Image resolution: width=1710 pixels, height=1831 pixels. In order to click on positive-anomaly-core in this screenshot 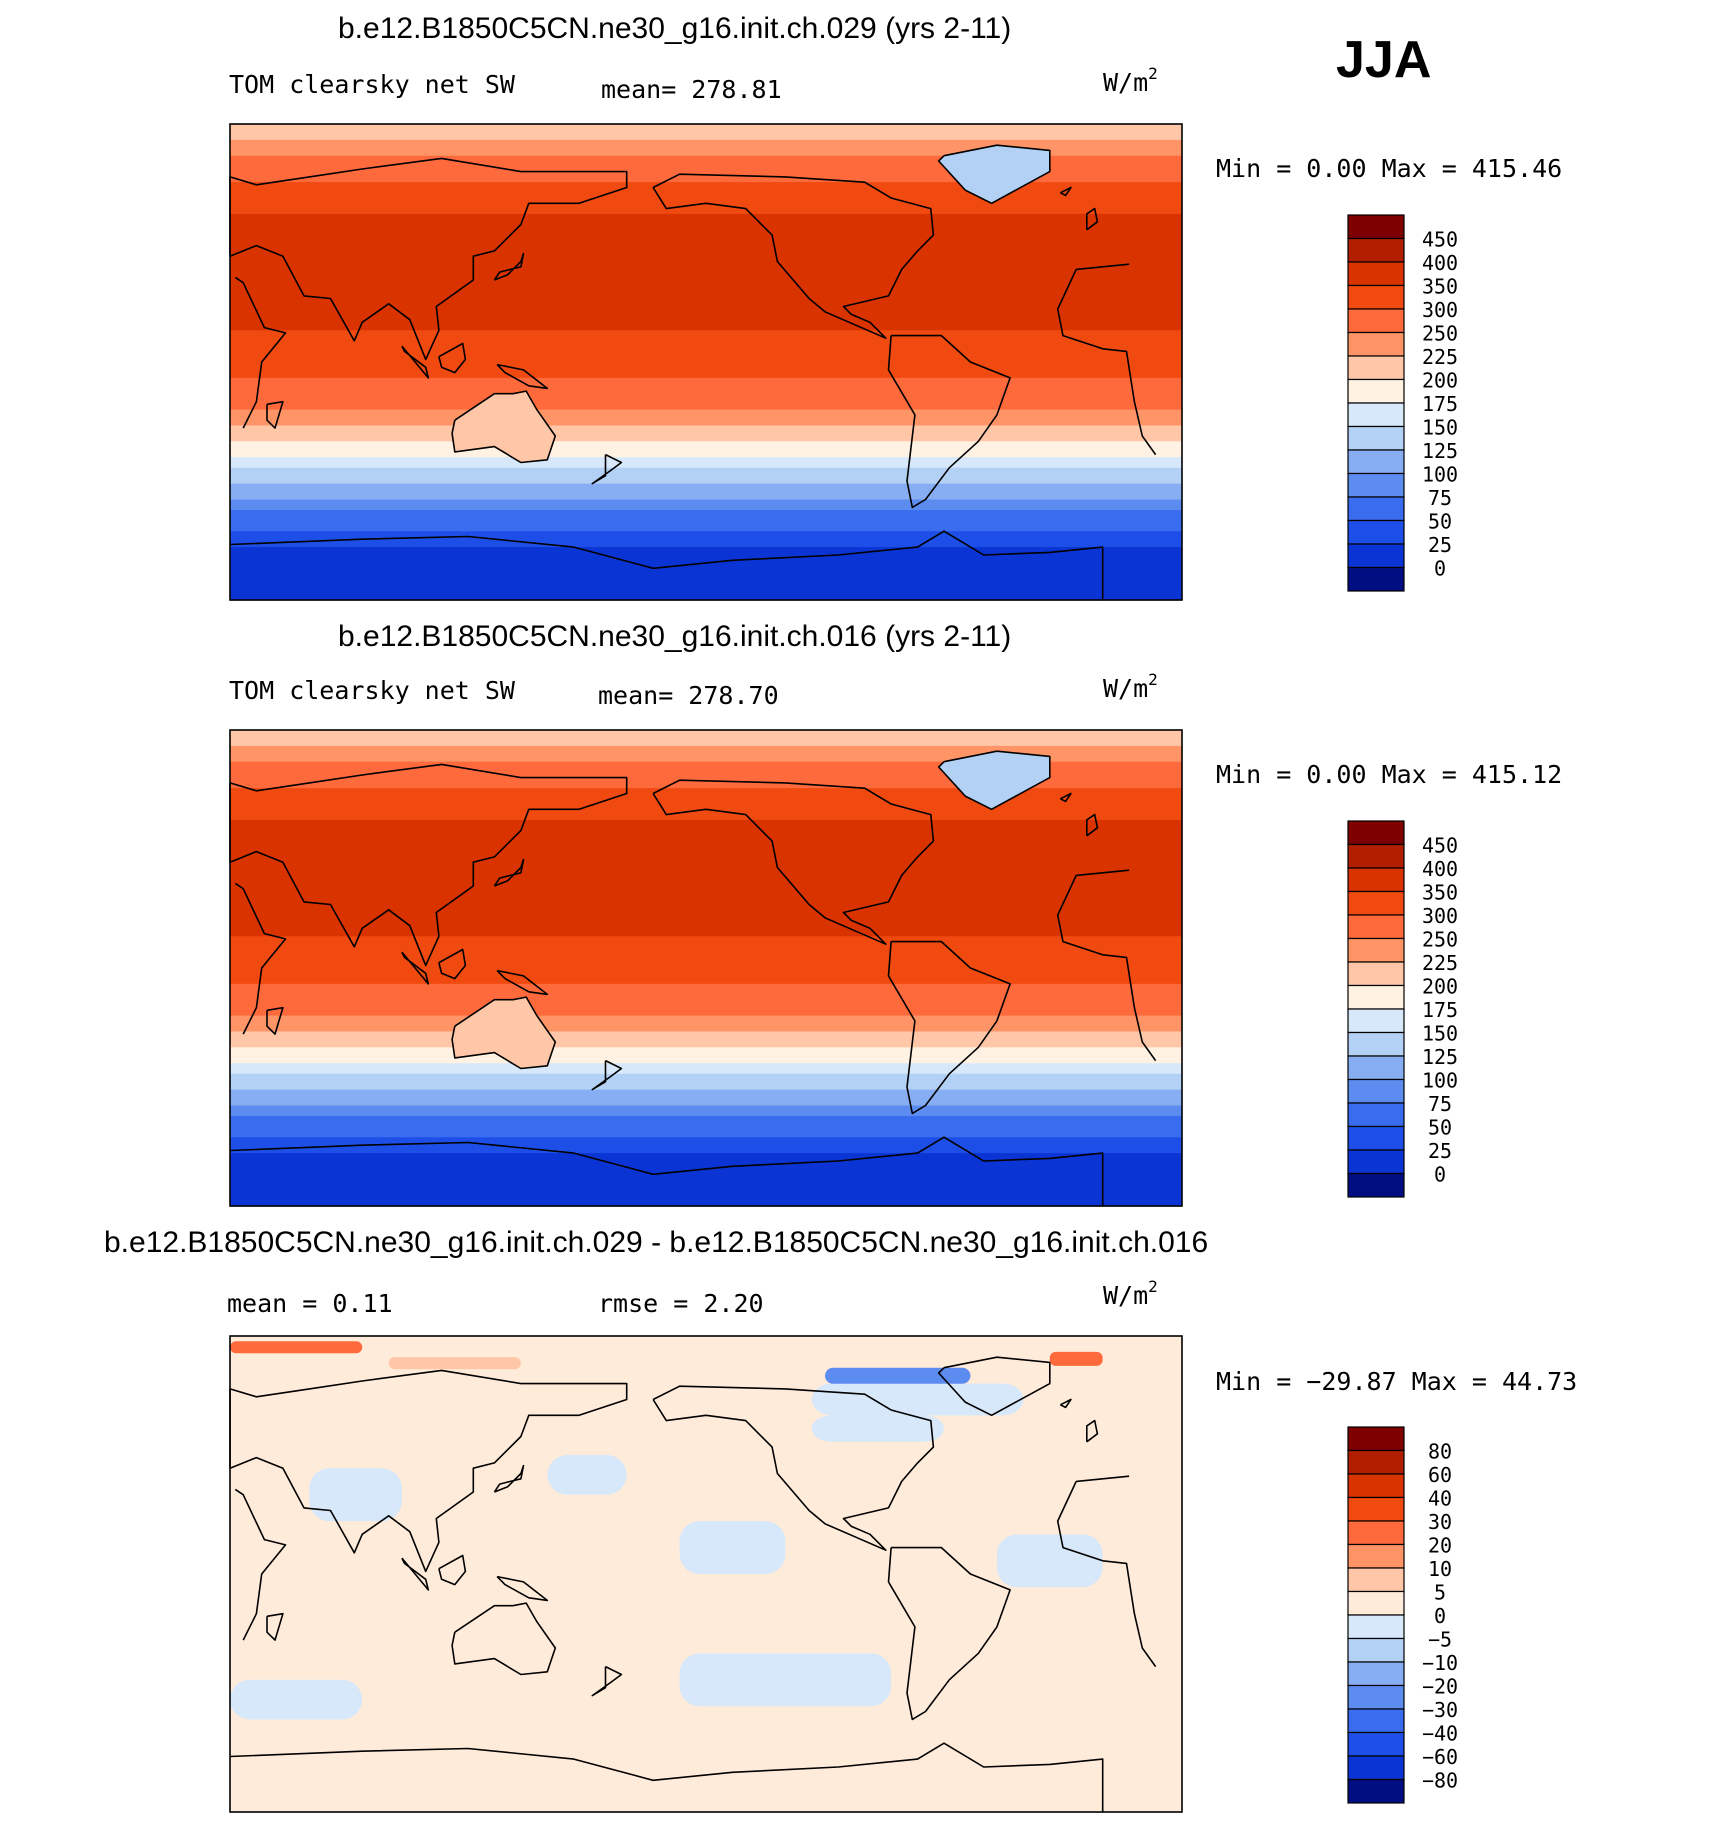, I will do `click(1076, 1358)`.